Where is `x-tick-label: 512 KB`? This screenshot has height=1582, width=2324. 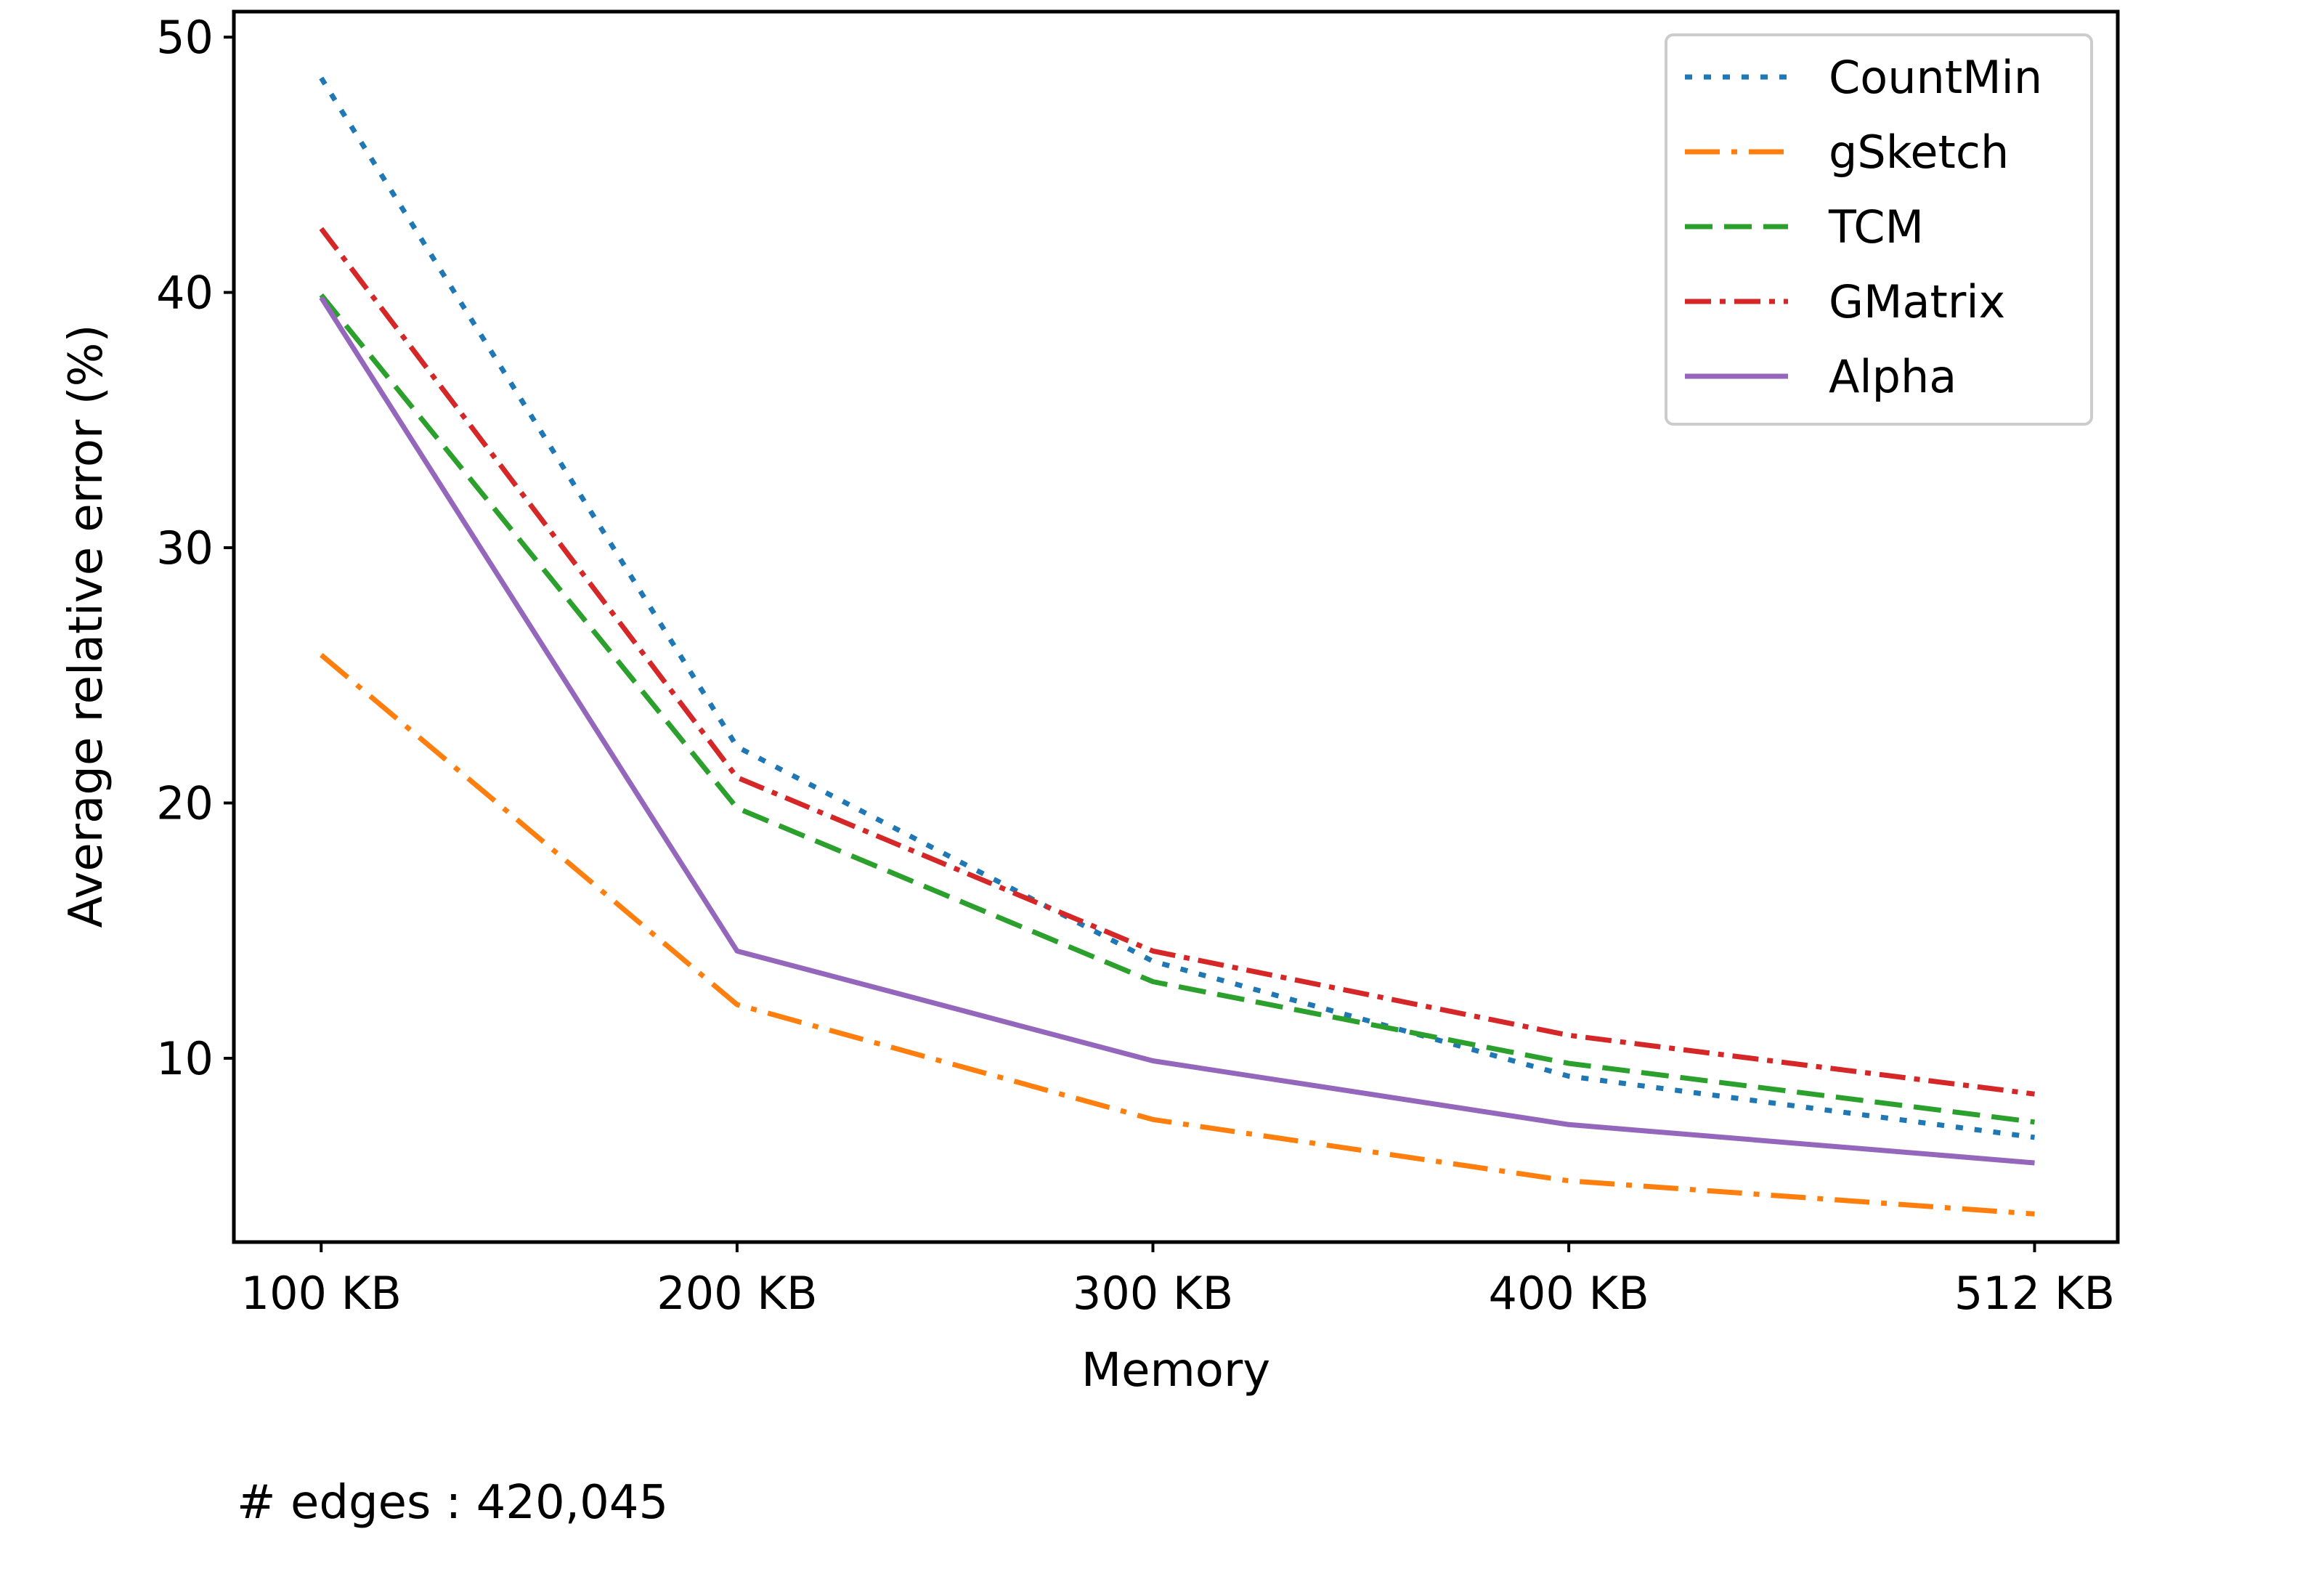 x-tick-label: 512 KB is located at coordinates (2034, 1294).